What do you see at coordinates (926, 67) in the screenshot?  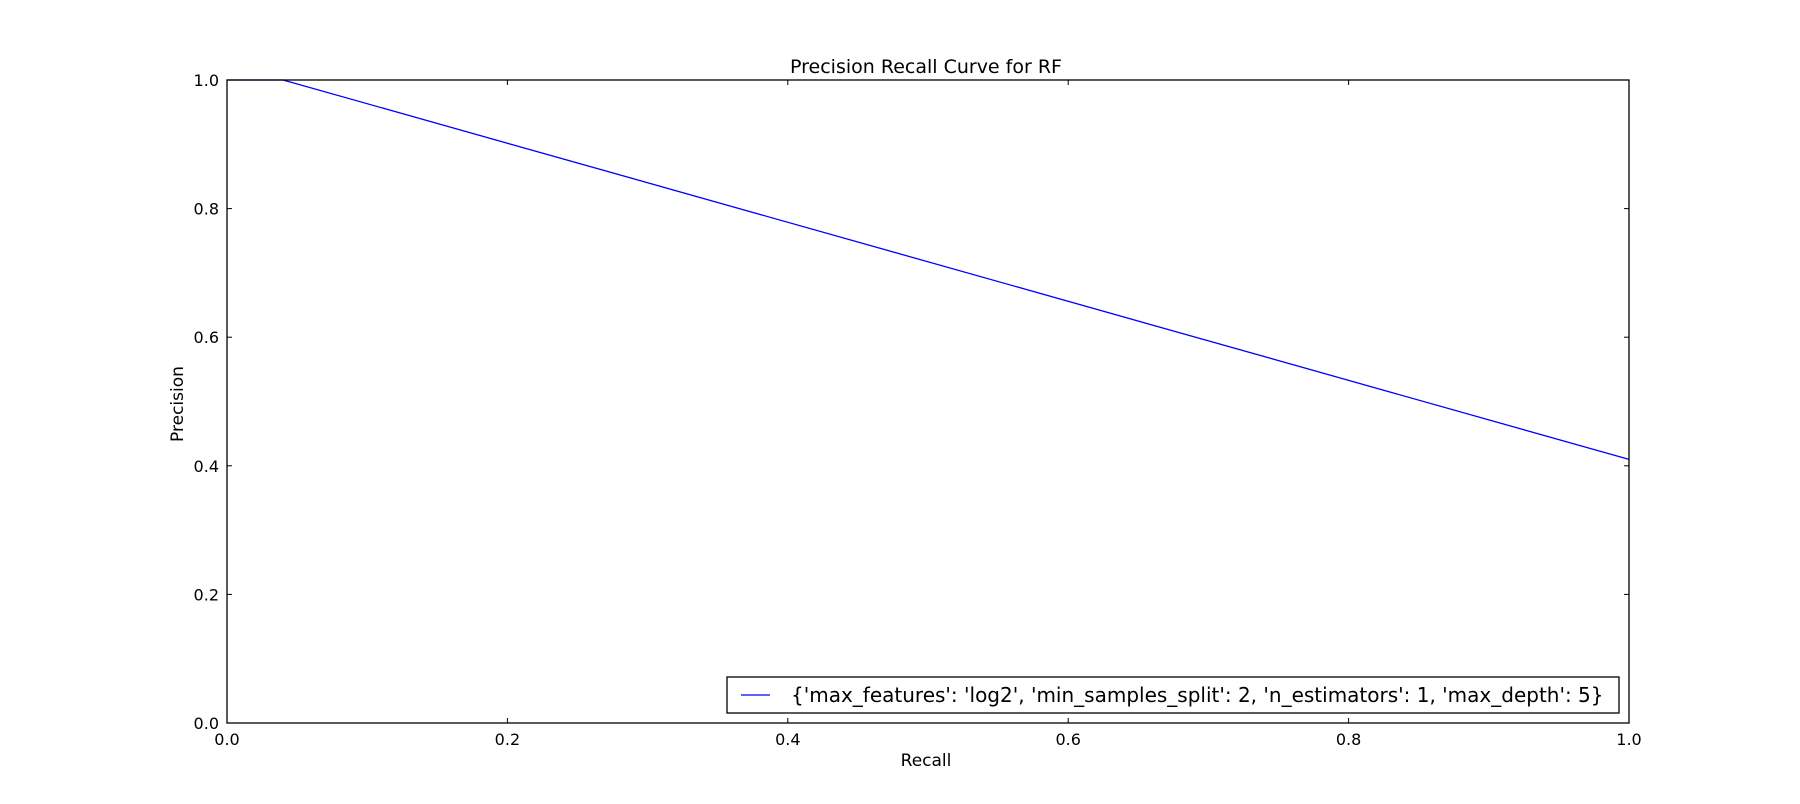 I see `chart-title: Precision Recall Curve for RF` at bounding box center [926, 67].